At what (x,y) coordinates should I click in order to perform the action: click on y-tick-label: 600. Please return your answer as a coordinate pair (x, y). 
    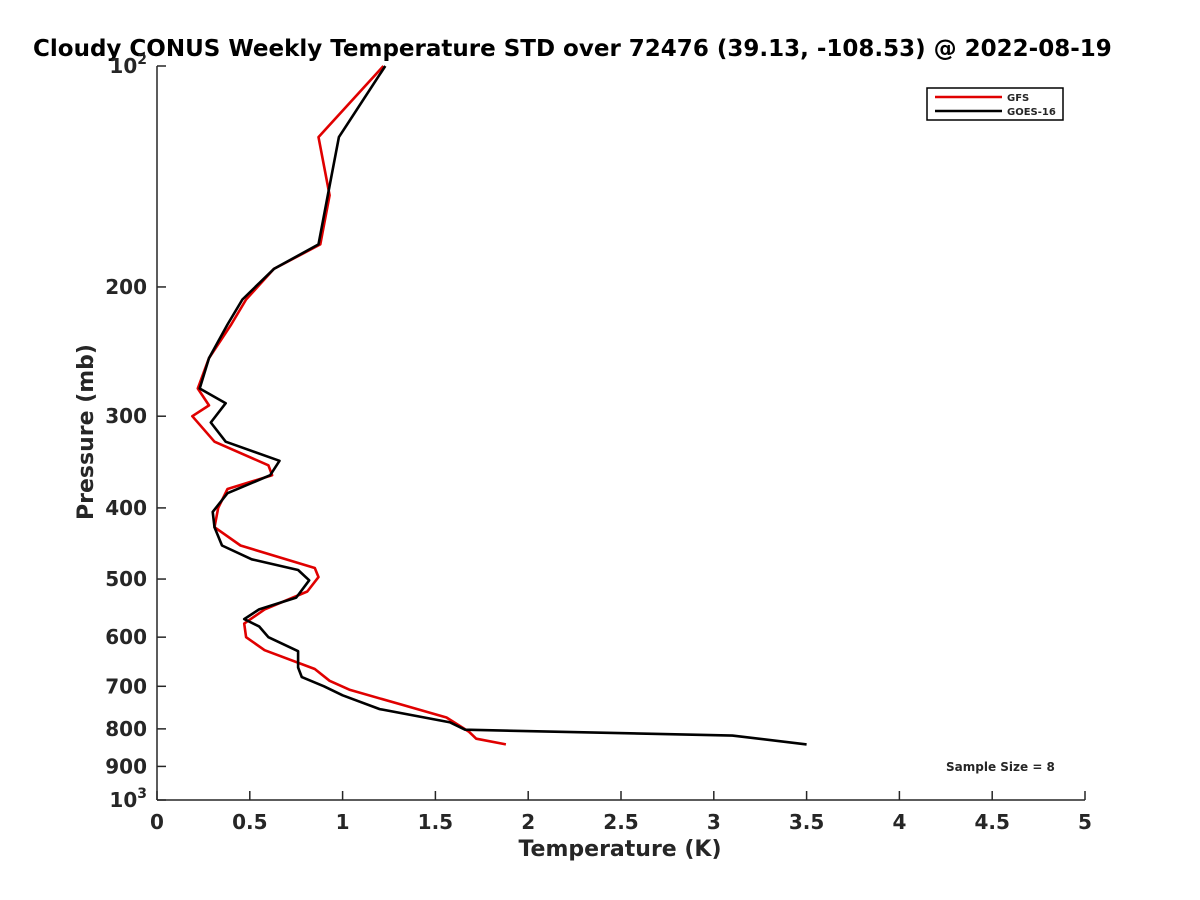
    Looking at the image, I should click on (126, 637).